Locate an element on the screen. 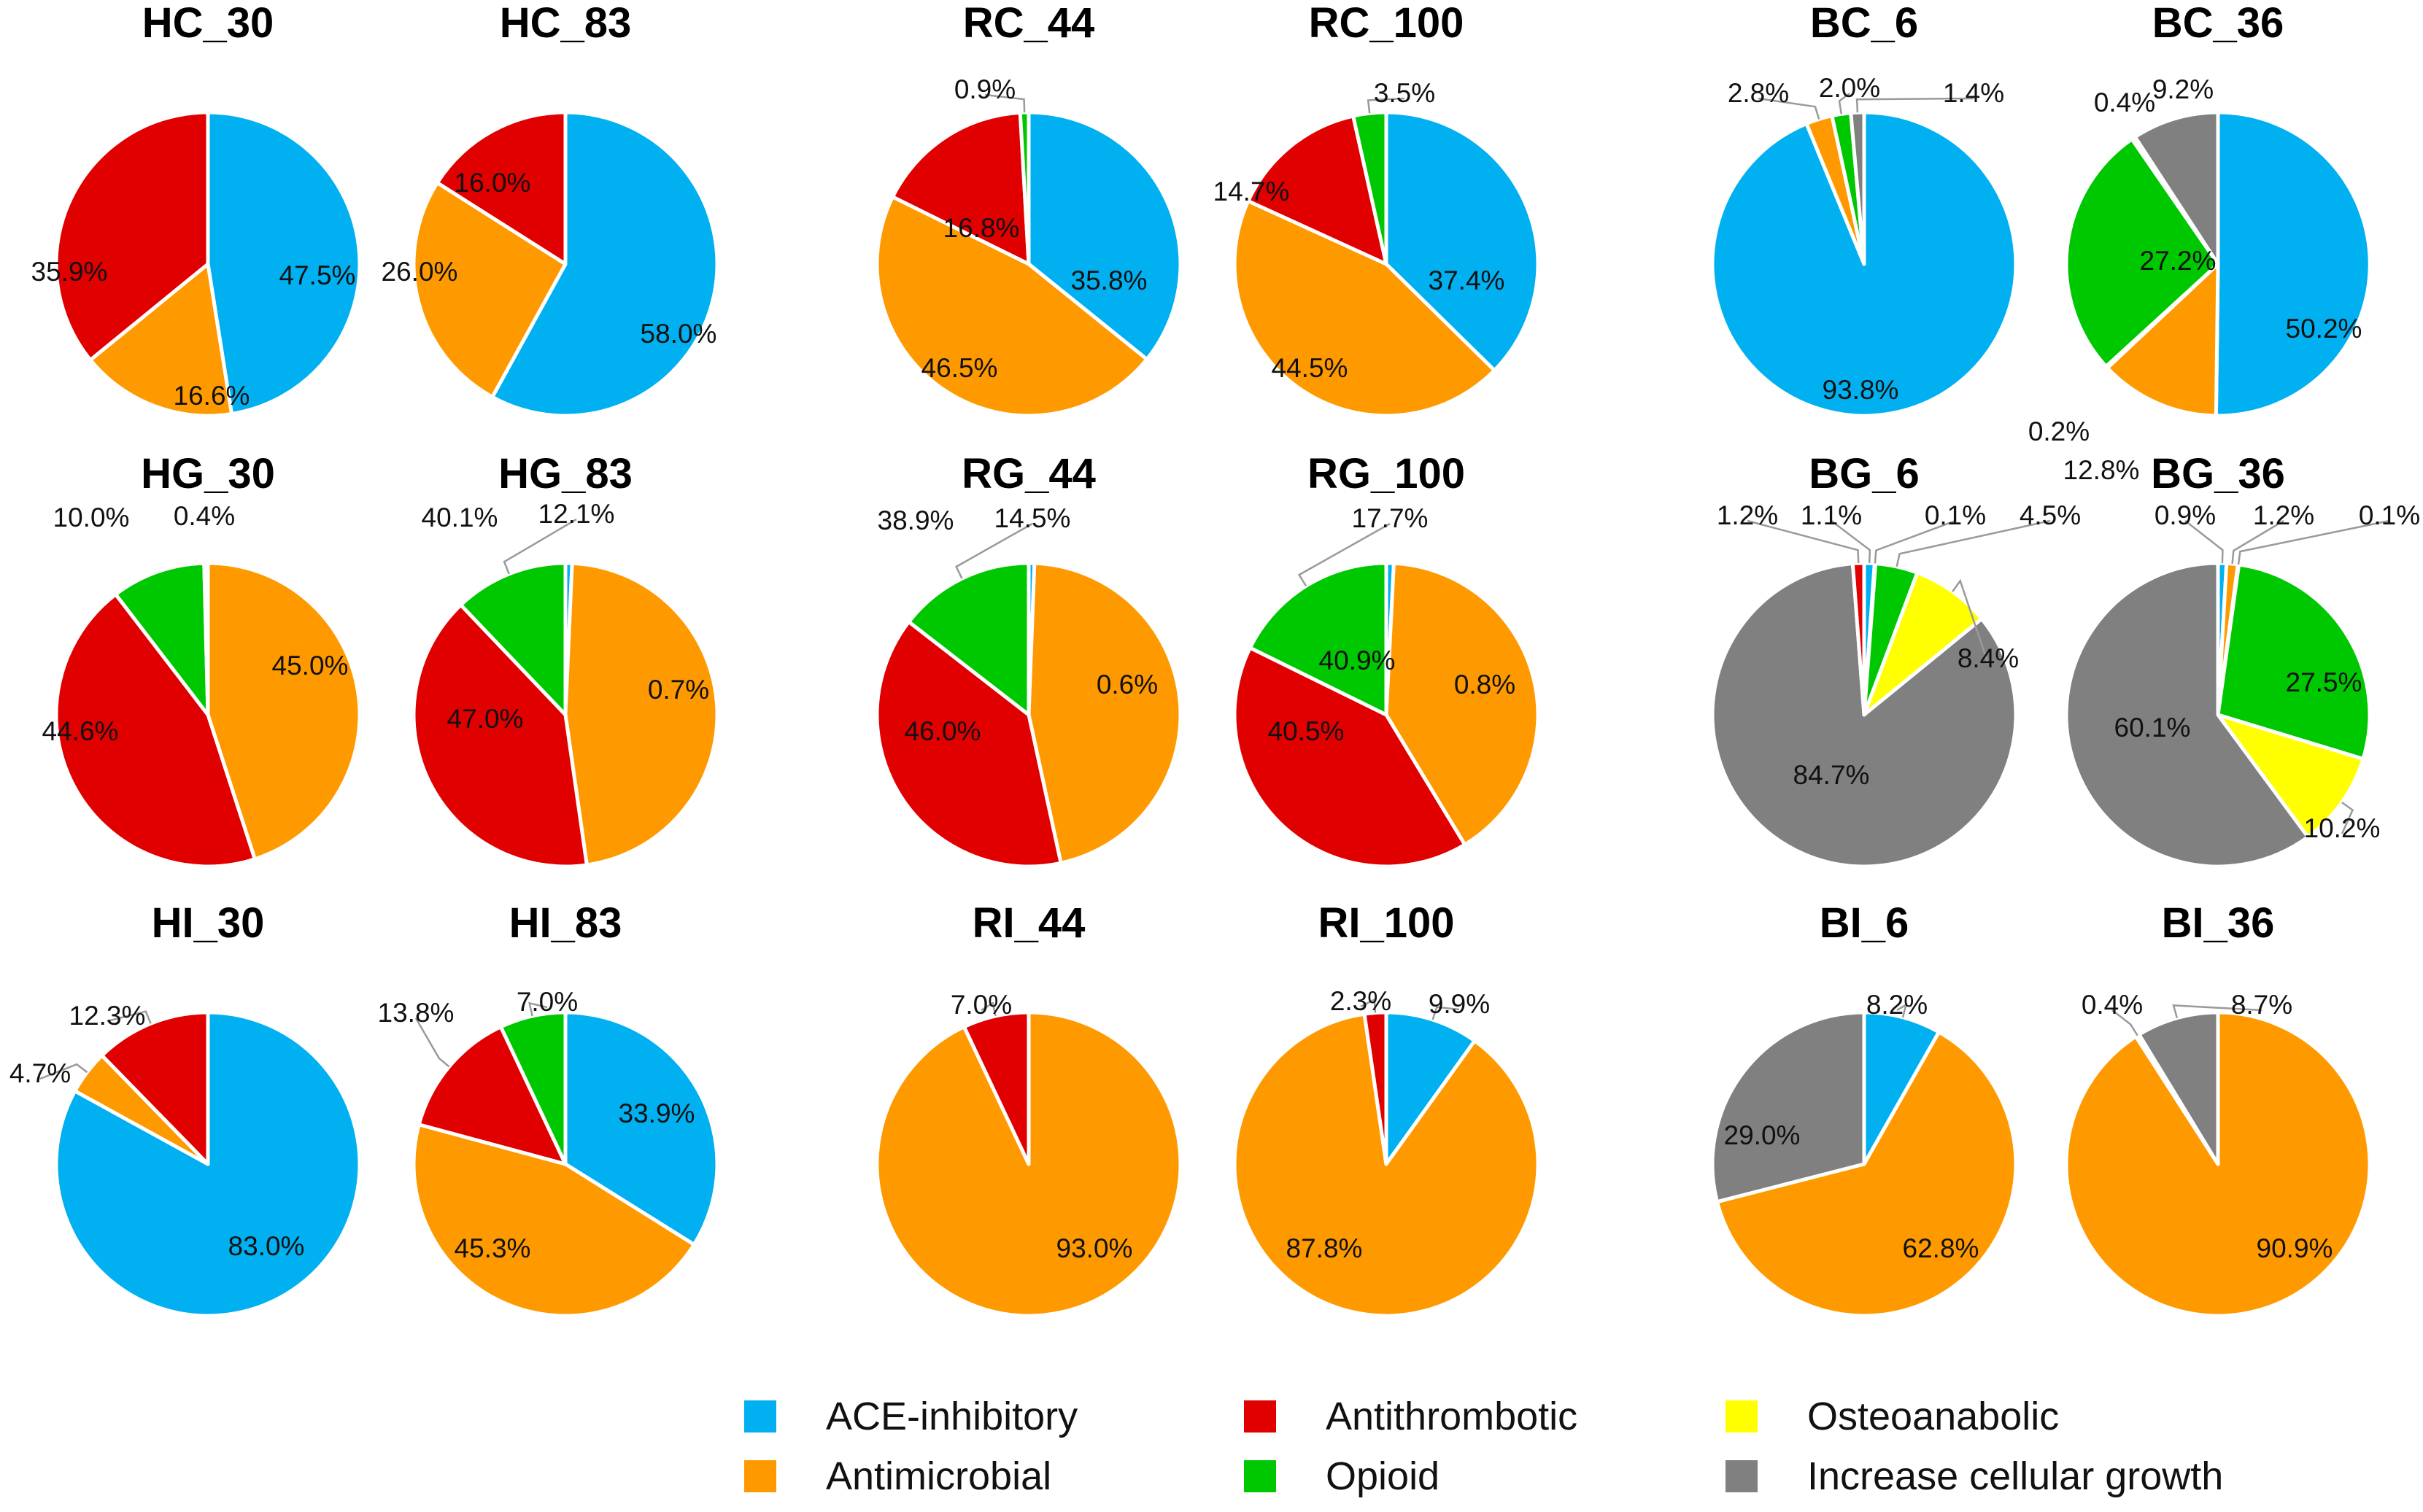 This screenshot has width=2423, height=1512. chart-title: RC_44 is located at coordinates (1029, 23).